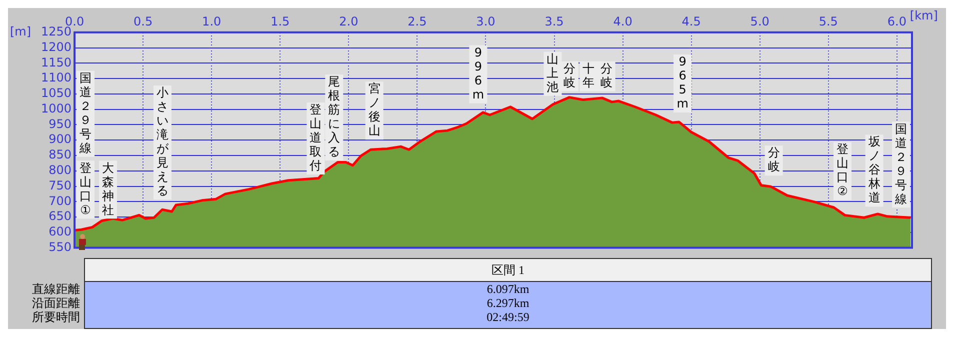  Describe the element at coordinates (56, 62) in the screenshot. I see `y-tick-label: 1150` at that location.